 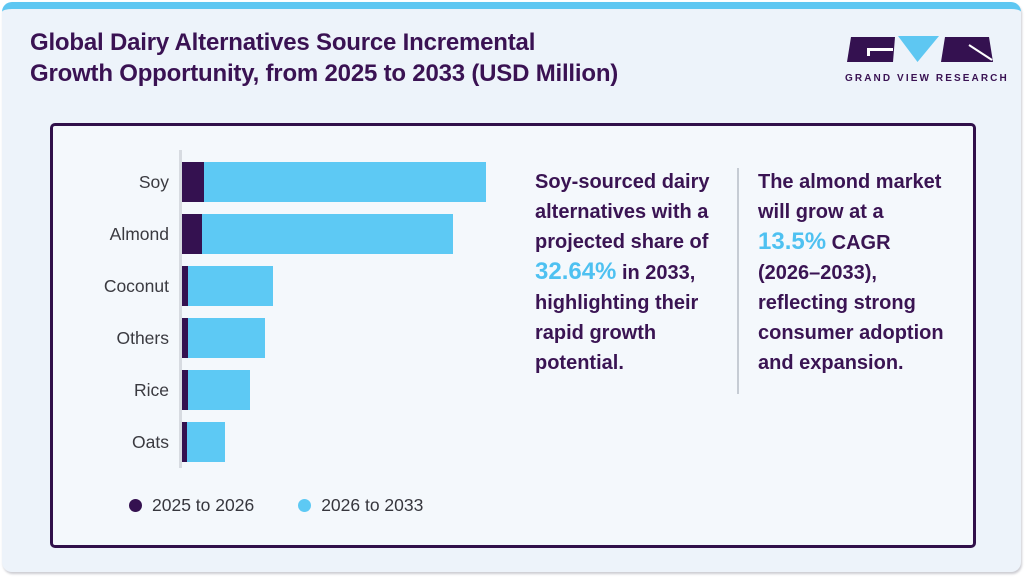 I want to click on insight-soy-highlight: 32.64%, so click(x=576, y=271).